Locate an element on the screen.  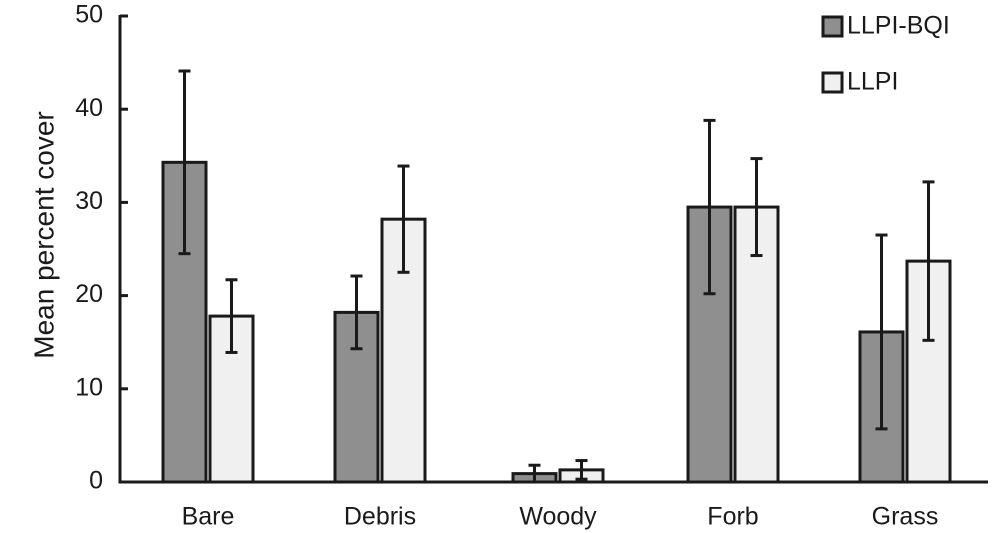
error-bar-bare-llpi-bqi is located at coordinates (184, 162).